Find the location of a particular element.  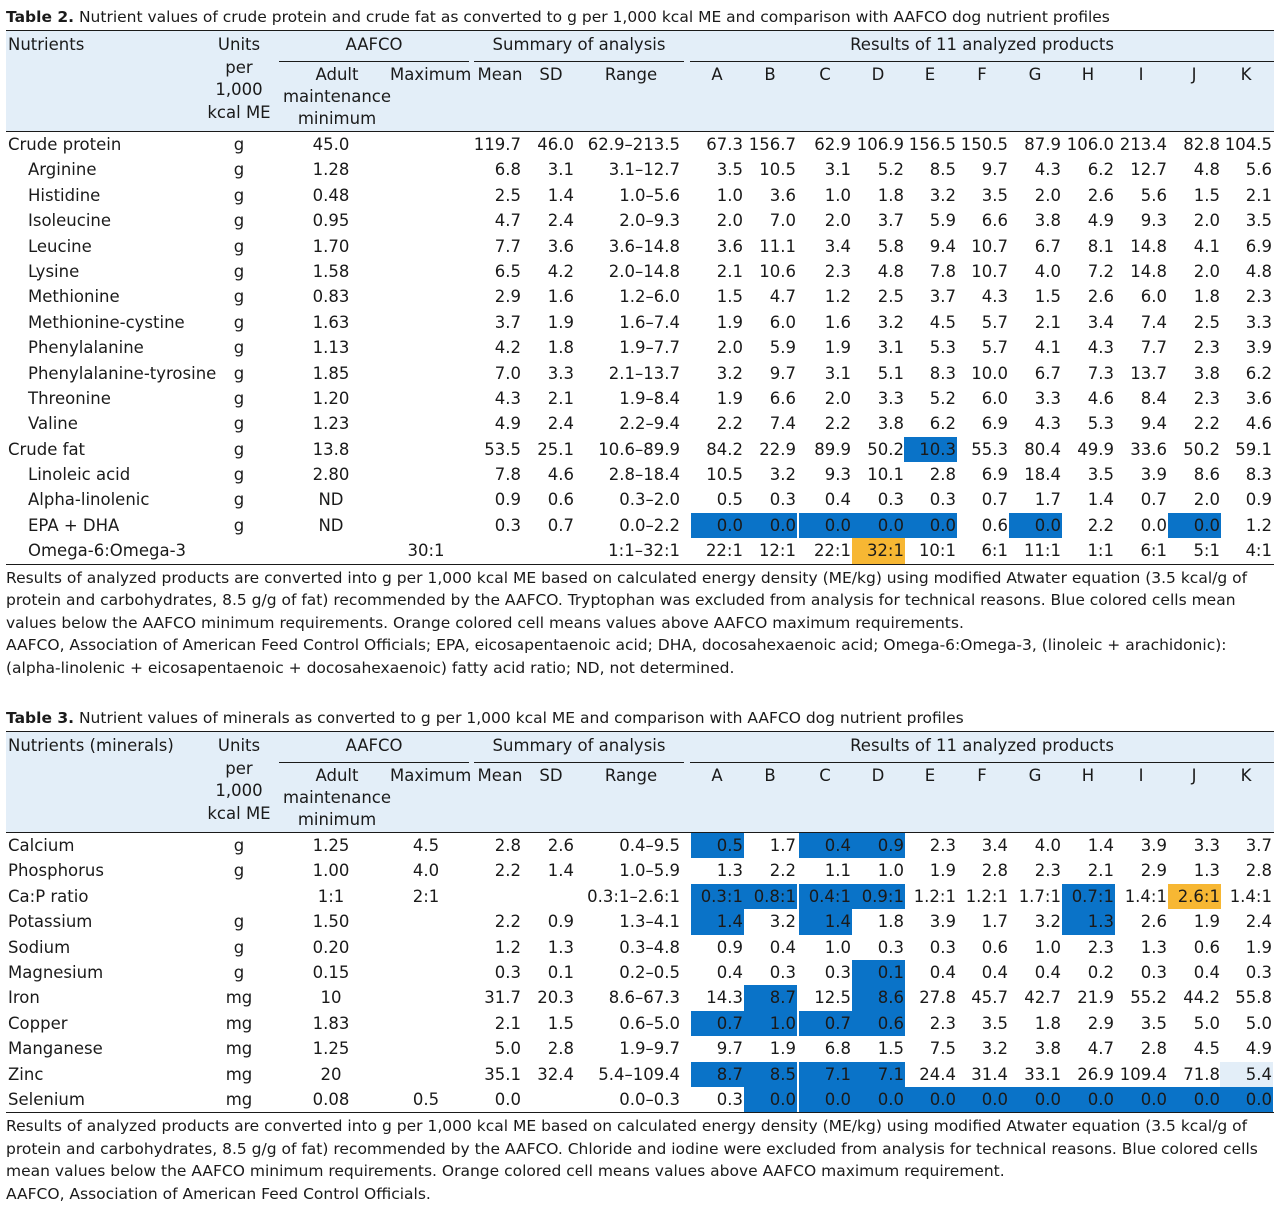

product-value-e: 24.4 is located at coordinates (937, 1074).